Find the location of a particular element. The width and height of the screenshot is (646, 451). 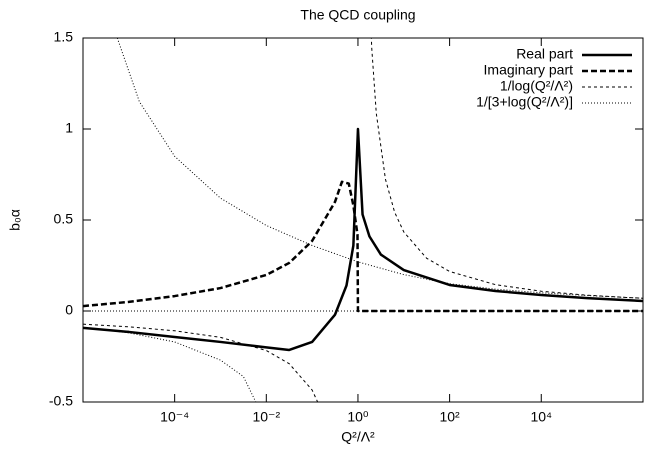

y-tick-label: 0 is located at coordinates (69, 310).